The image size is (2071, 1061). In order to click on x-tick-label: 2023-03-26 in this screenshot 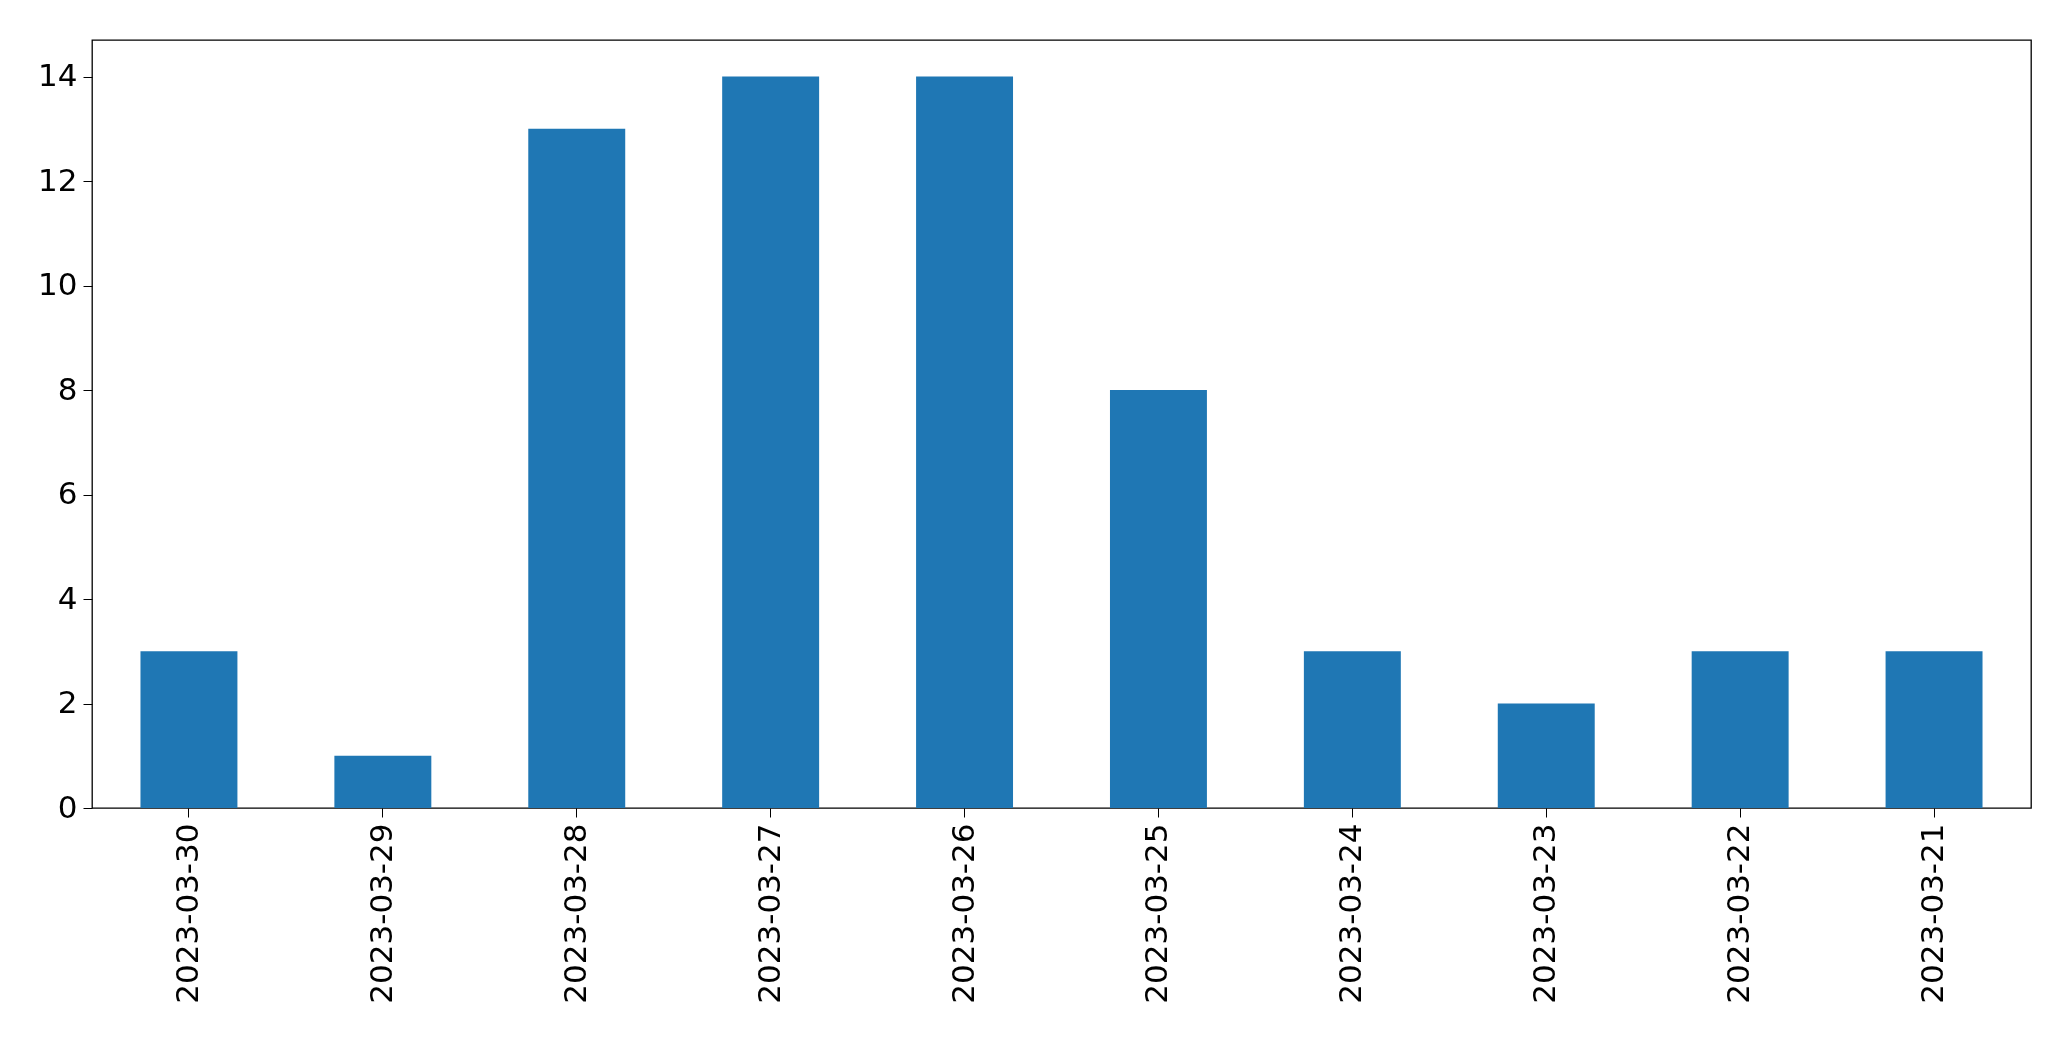, I will do `click(962, 913)`.